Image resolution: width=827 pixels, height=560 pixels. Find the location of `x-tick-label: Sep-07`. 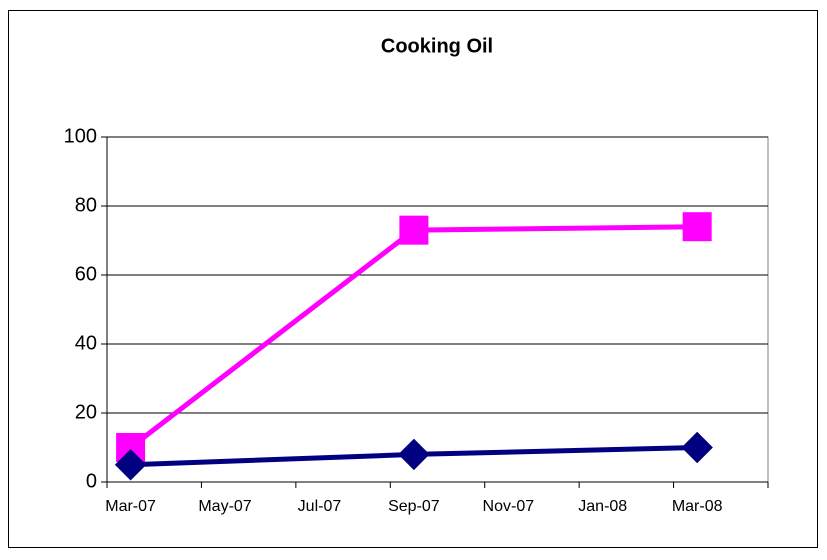

x-tick-label: Sep-07 is located at coordinates (414, 506).